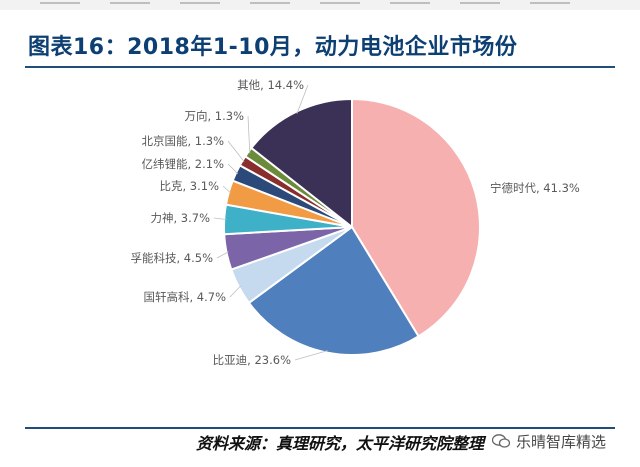 The image size is (640, 467). I want to click on top-decoration-bar, so click(320, 5).